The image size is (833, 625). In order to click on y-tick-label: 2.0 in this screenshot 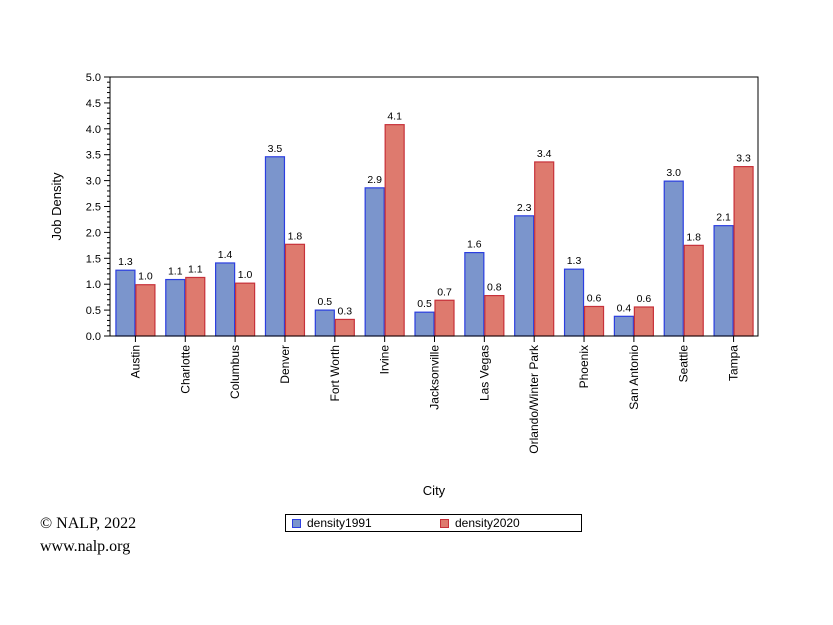, I will do `click(93, 233)`.